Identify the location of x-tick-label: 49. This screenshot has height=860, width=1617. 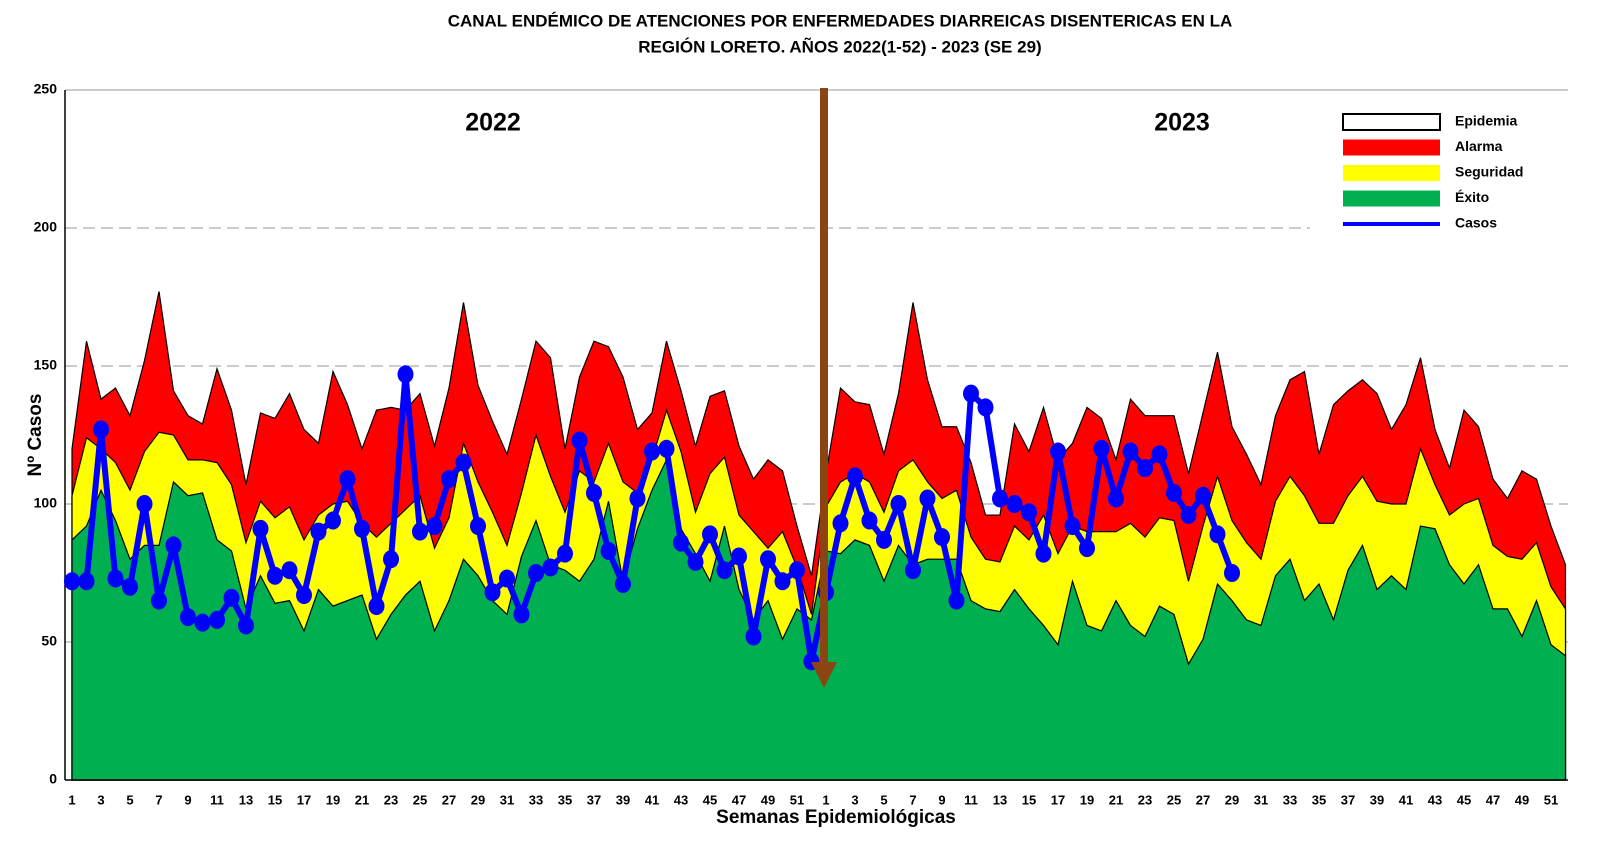
(768, 799).